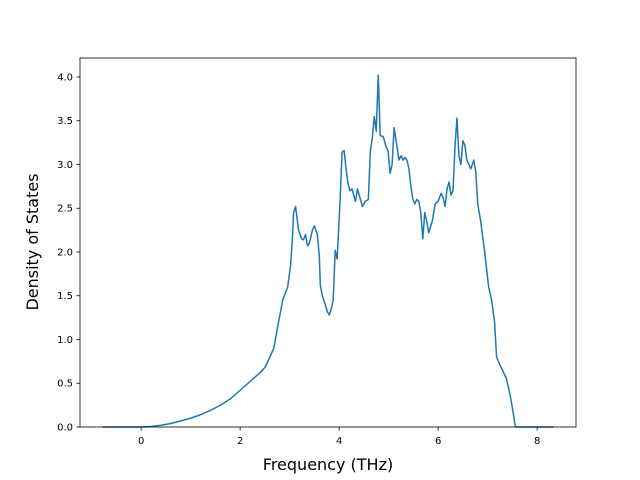 The image size is (640, 480). Describe the element at coordinates (65, 296) in the screenshot. I see `y-tick-label: 1.5` at that location.